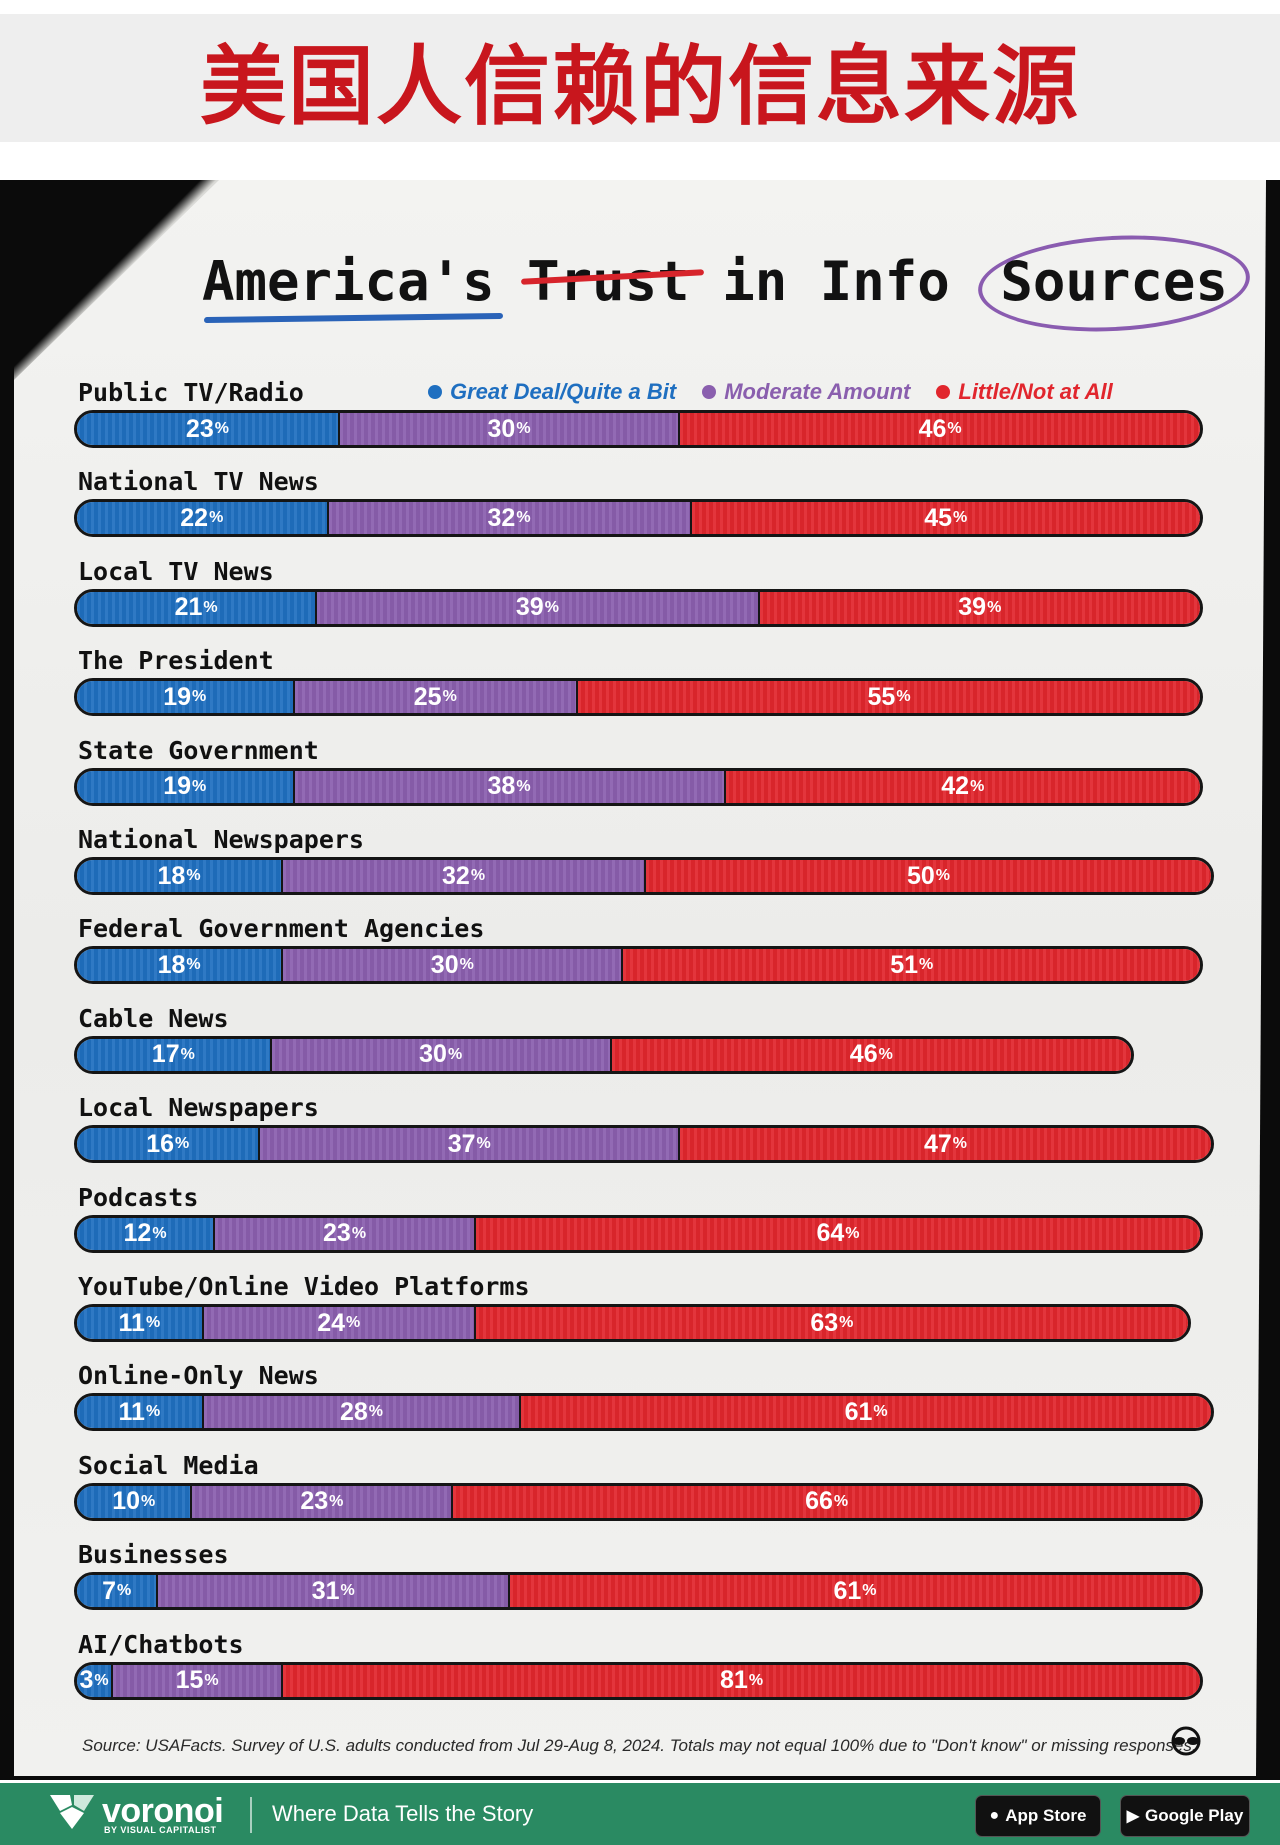 The height and width of the screenshot is (1845, 1280). I want to click on bar-segment-moderate: 32%, so click(462, 876).